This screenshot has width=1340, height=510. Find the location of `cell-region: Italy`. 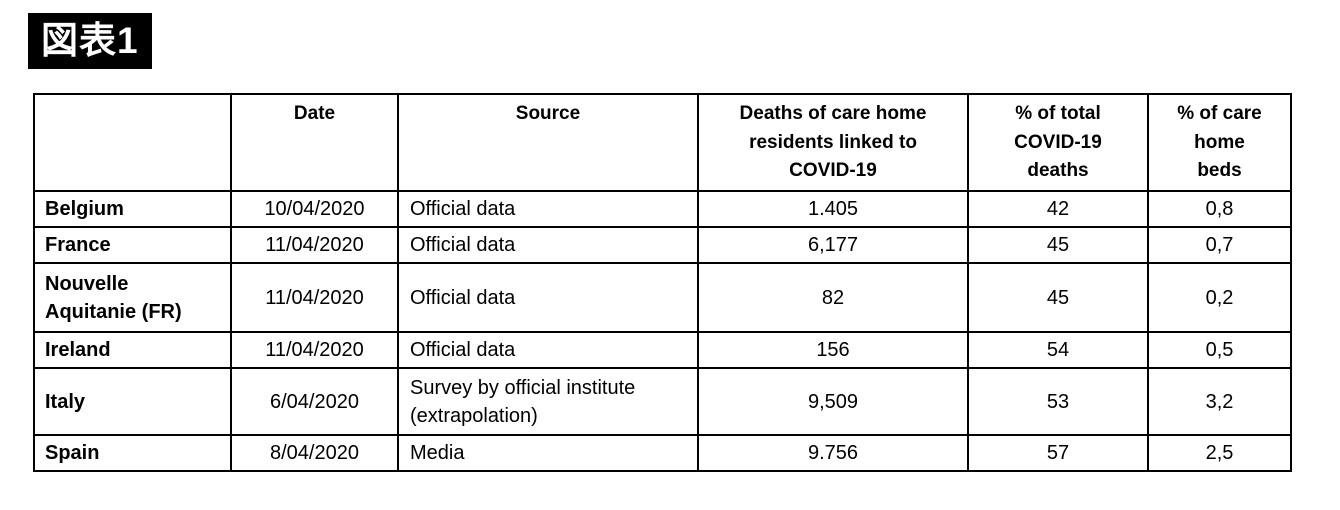

cell-region: Italy is located at coordinates (132, 401).